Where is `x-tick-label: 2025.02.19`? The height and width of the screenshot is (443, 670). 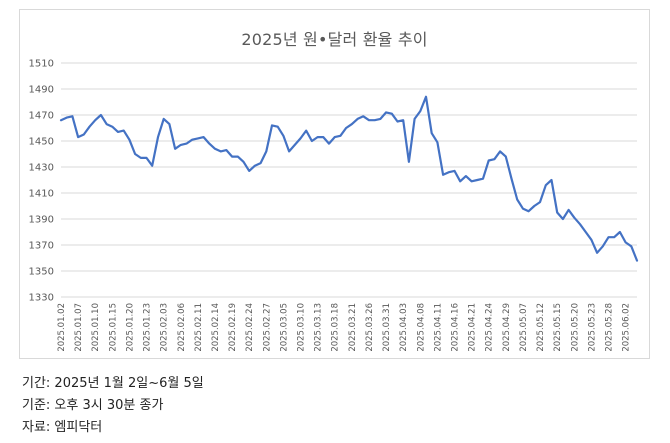 x-tick-label: 2025.02.19 is located at coordinates (233, 327).